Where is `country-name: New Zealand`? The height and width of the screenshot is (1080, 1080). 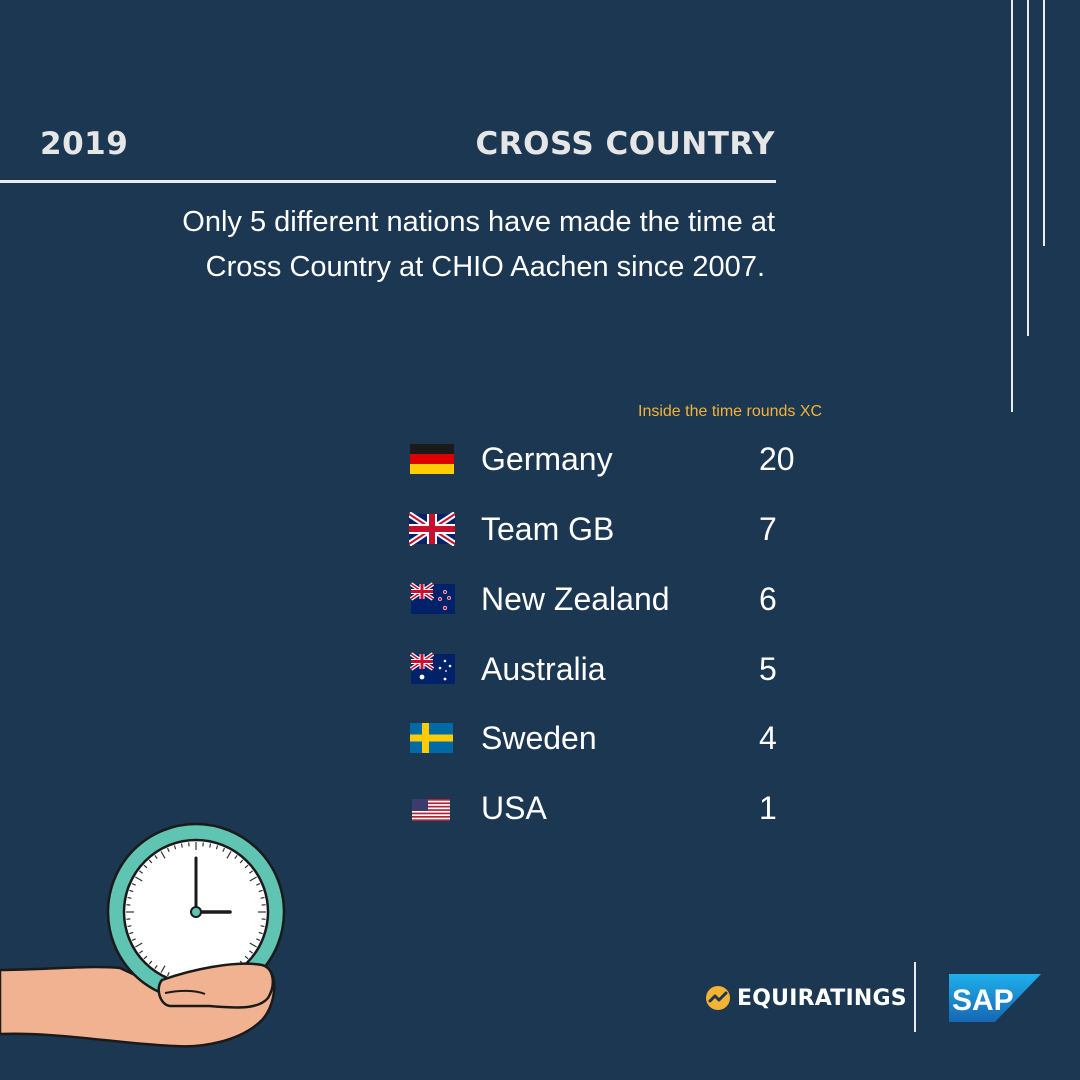 country-name: New Zealand is located at coordinates (575, 599).